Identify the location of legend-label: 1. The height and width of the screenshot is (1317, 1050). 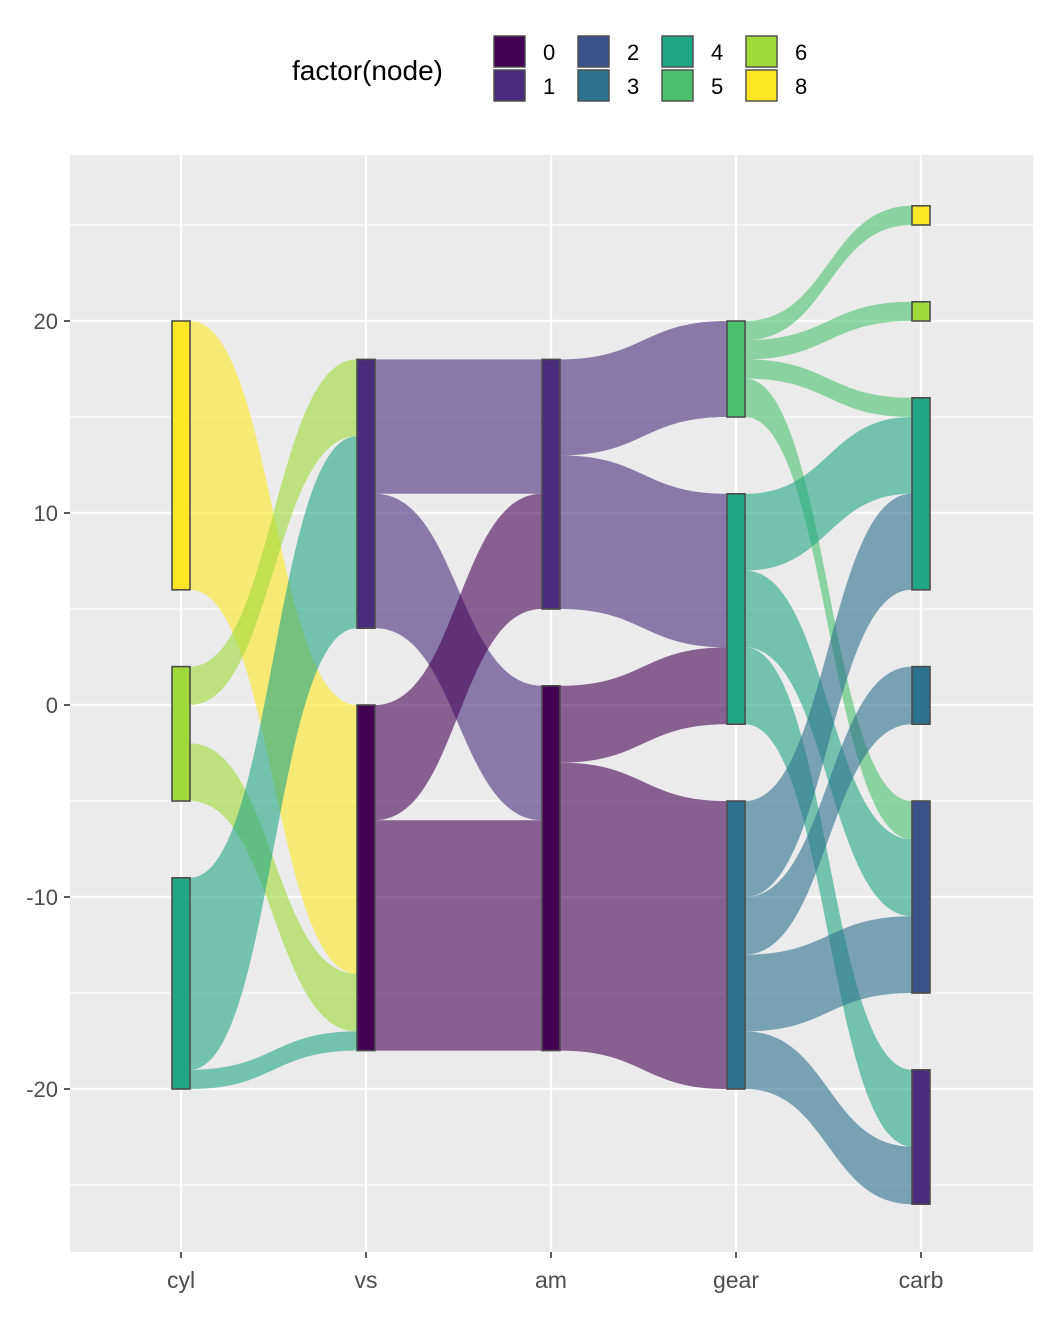
(549, 86).